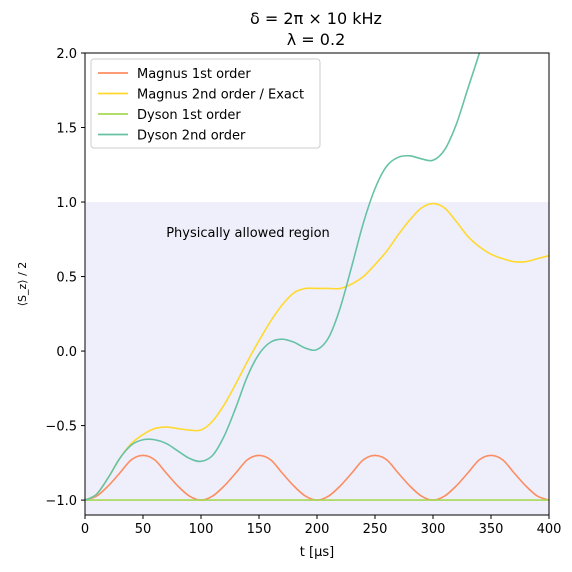 The width and height of the screenshot is (572, 572). I want to click on legend-label-1: Magnus 1st order, so click(194, 74).